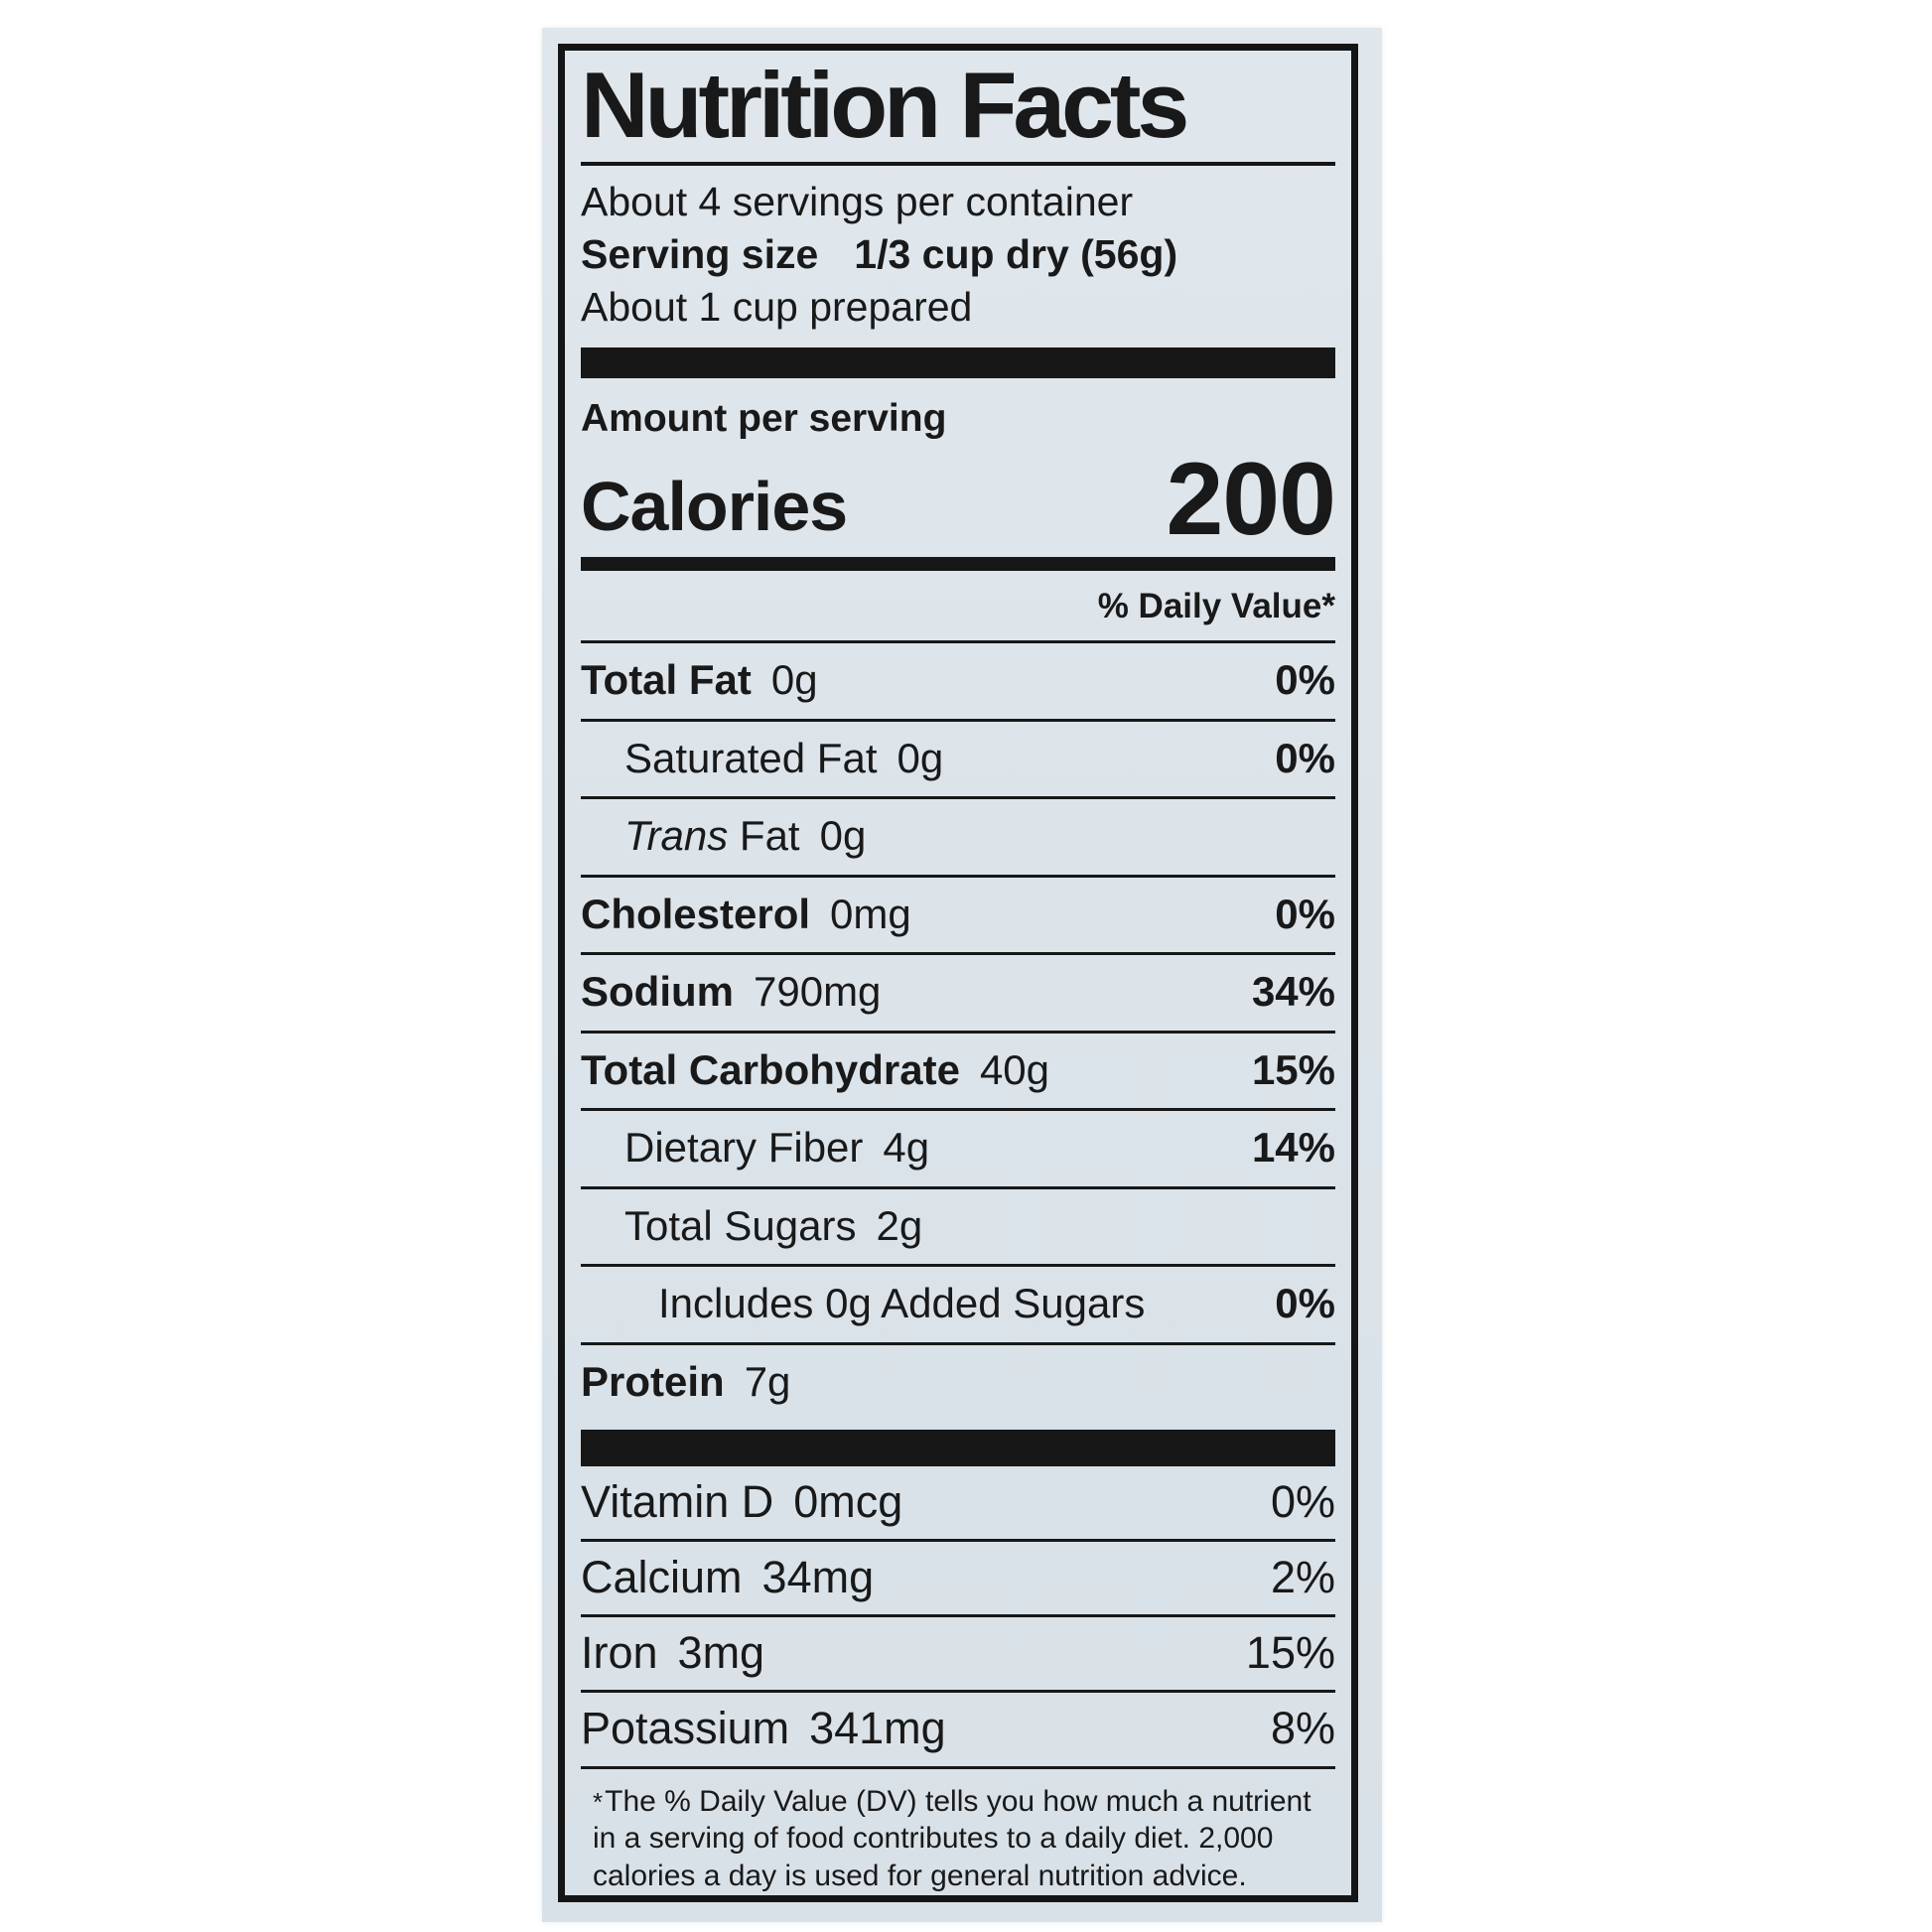 The width and height of the screenshot is (1932, 1932). What do you see at coordinates (773, 1225) in the screenshot?
I see `nutrient-name-amount: Total Sugars 2g` at bounding box center [773, 1225].